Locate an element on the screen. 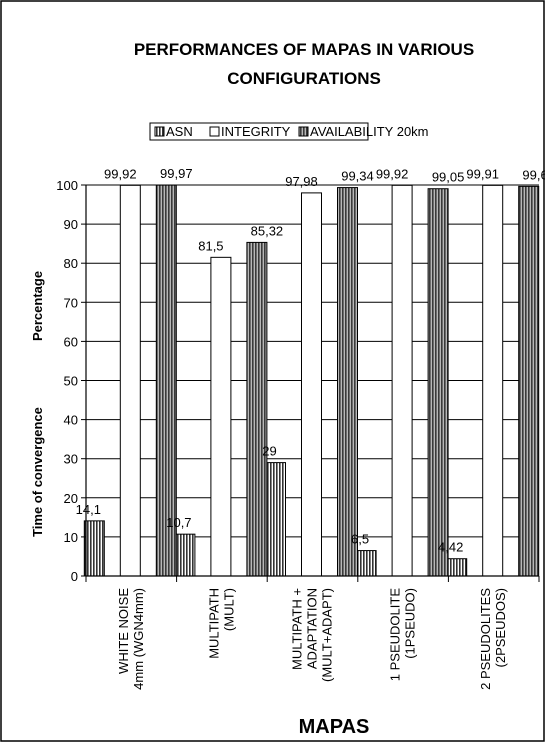  category-label: WHITE NOISE 4mm (WGN4mm) is located at coordinates (131, 639).